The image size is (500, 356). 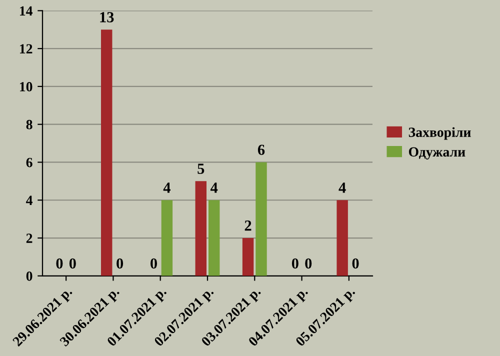 What do you see at coordinates (261, 149) in the screenshot?
I see `data-label: 6` at bounding box center [261, 149].